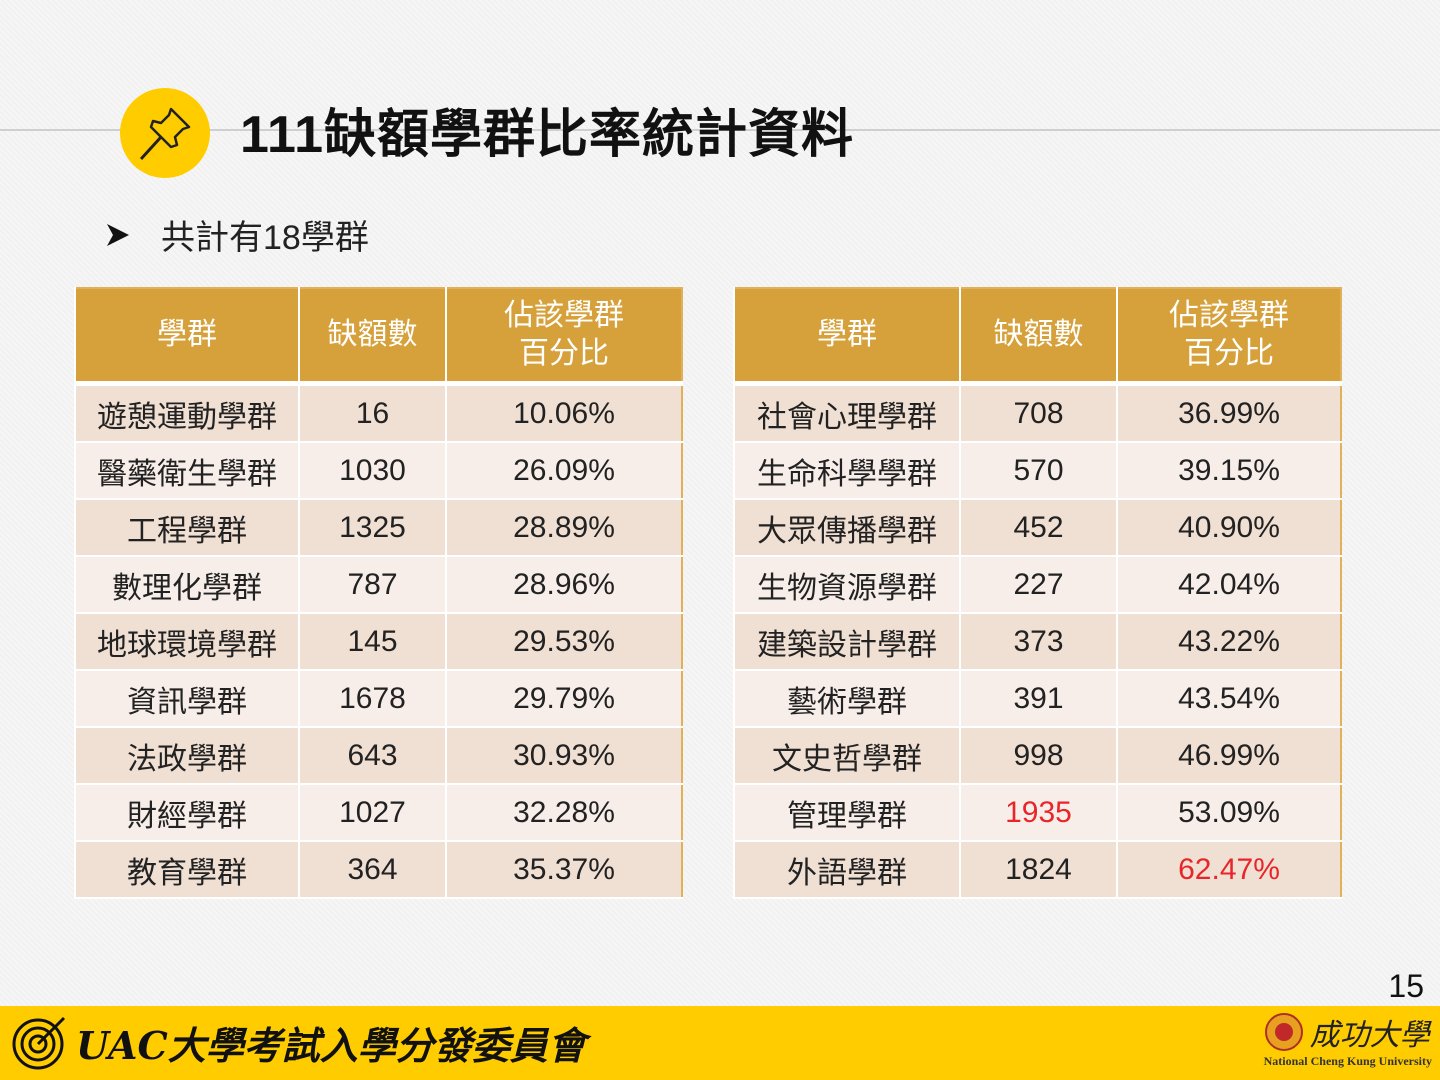 This screenshot has width=1440, height=1080. What do you see at coordinates (186, 642) in the screenshot?
I see `group-cell: 地球環境學群` at bounding box center [186, 642].